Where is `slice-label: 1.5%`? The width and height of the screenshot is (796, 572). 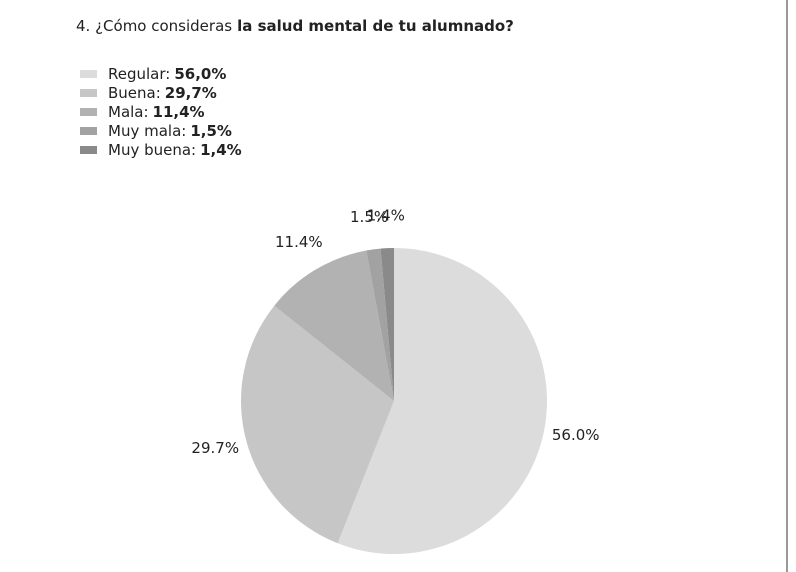
slice-label: 1.5% is located at coordinates (369, 217).